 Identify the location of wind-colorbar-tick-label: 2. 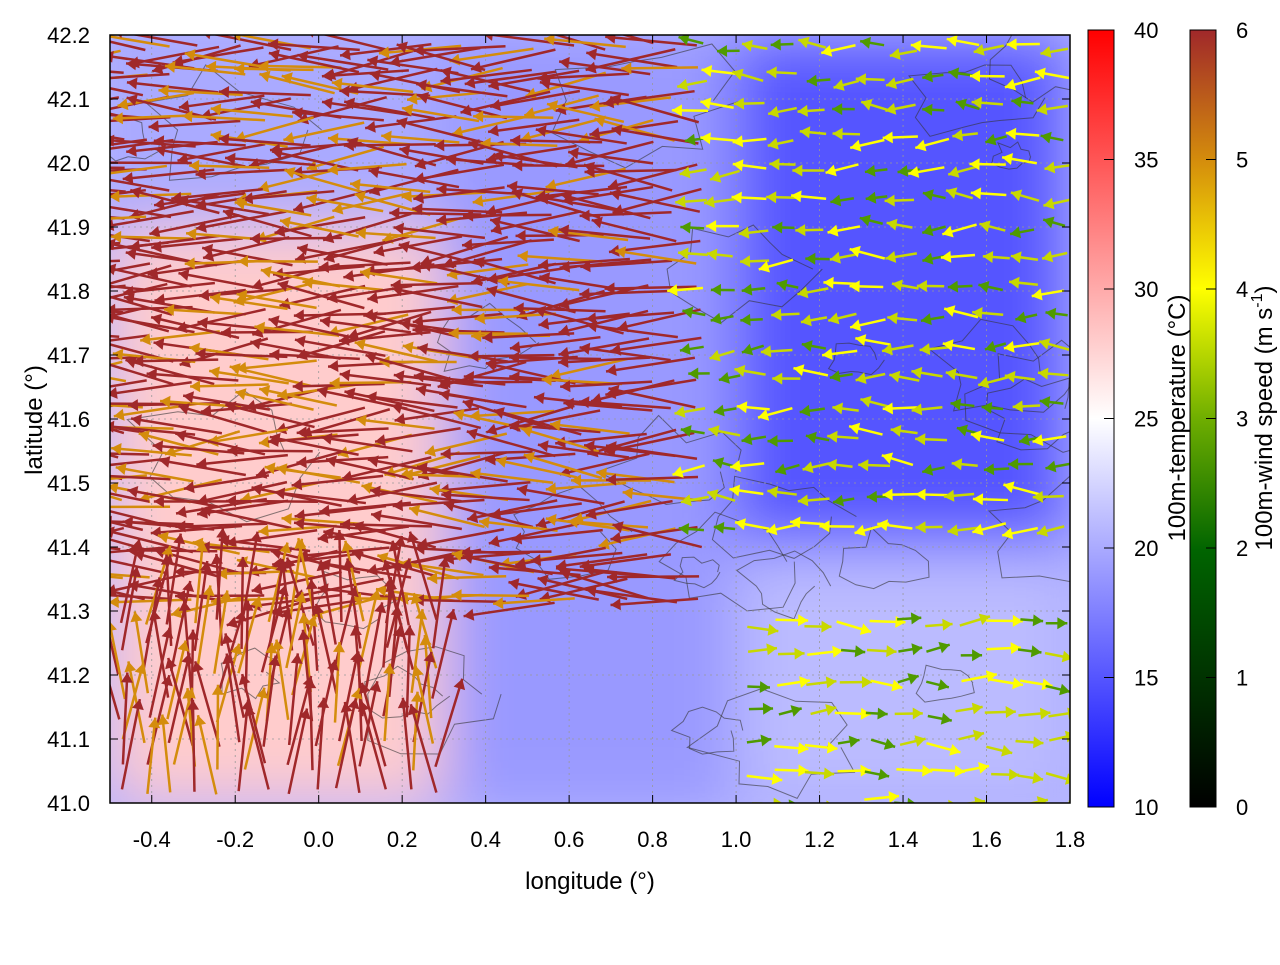
(1242, 548).